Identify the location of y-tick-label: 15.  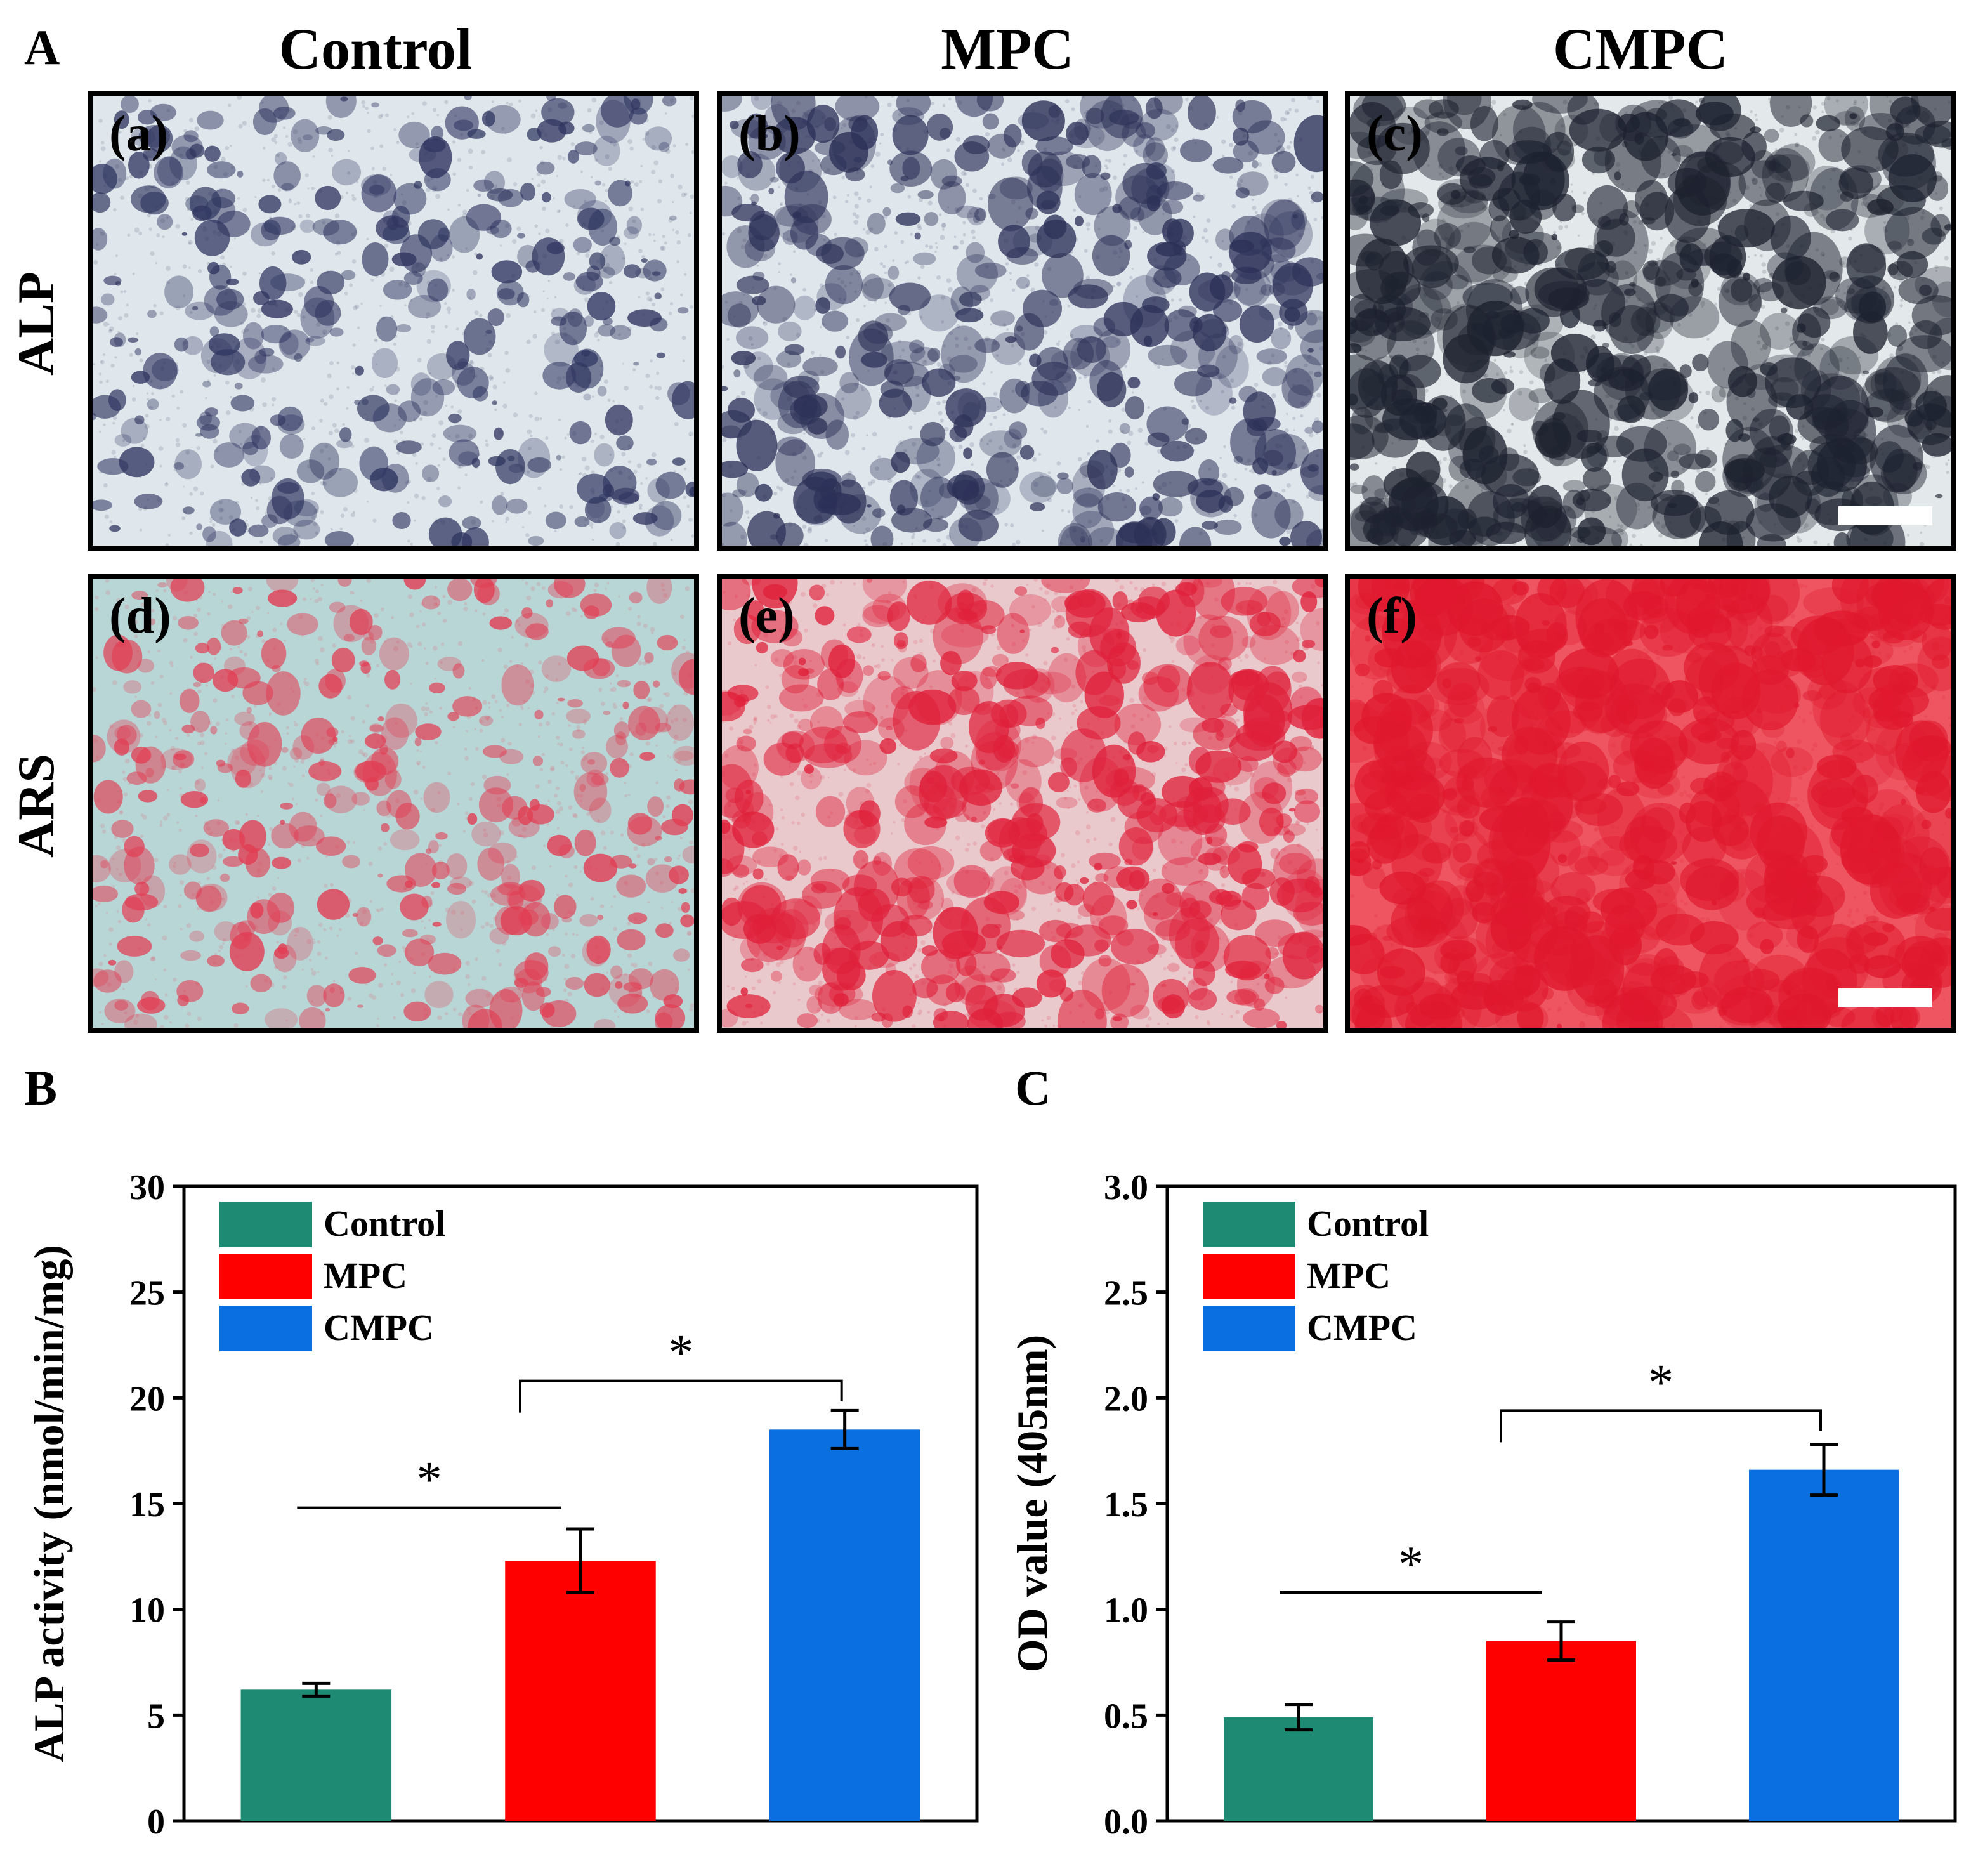
(147, 1505).